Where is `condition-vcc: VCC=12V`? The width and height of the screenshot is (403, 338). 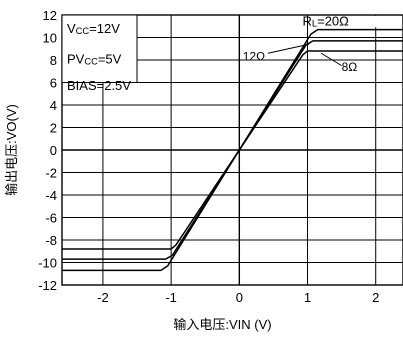 condition-vcc: VCC=12V is located at coordinates (93, 28).